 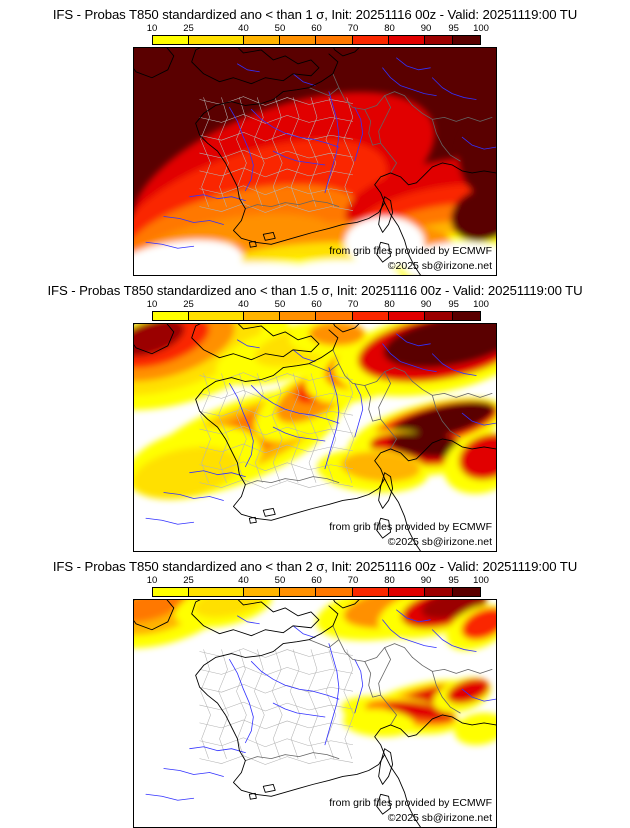 I want to click on colorbar-tick-25: 25, so click(x=188, y=304).